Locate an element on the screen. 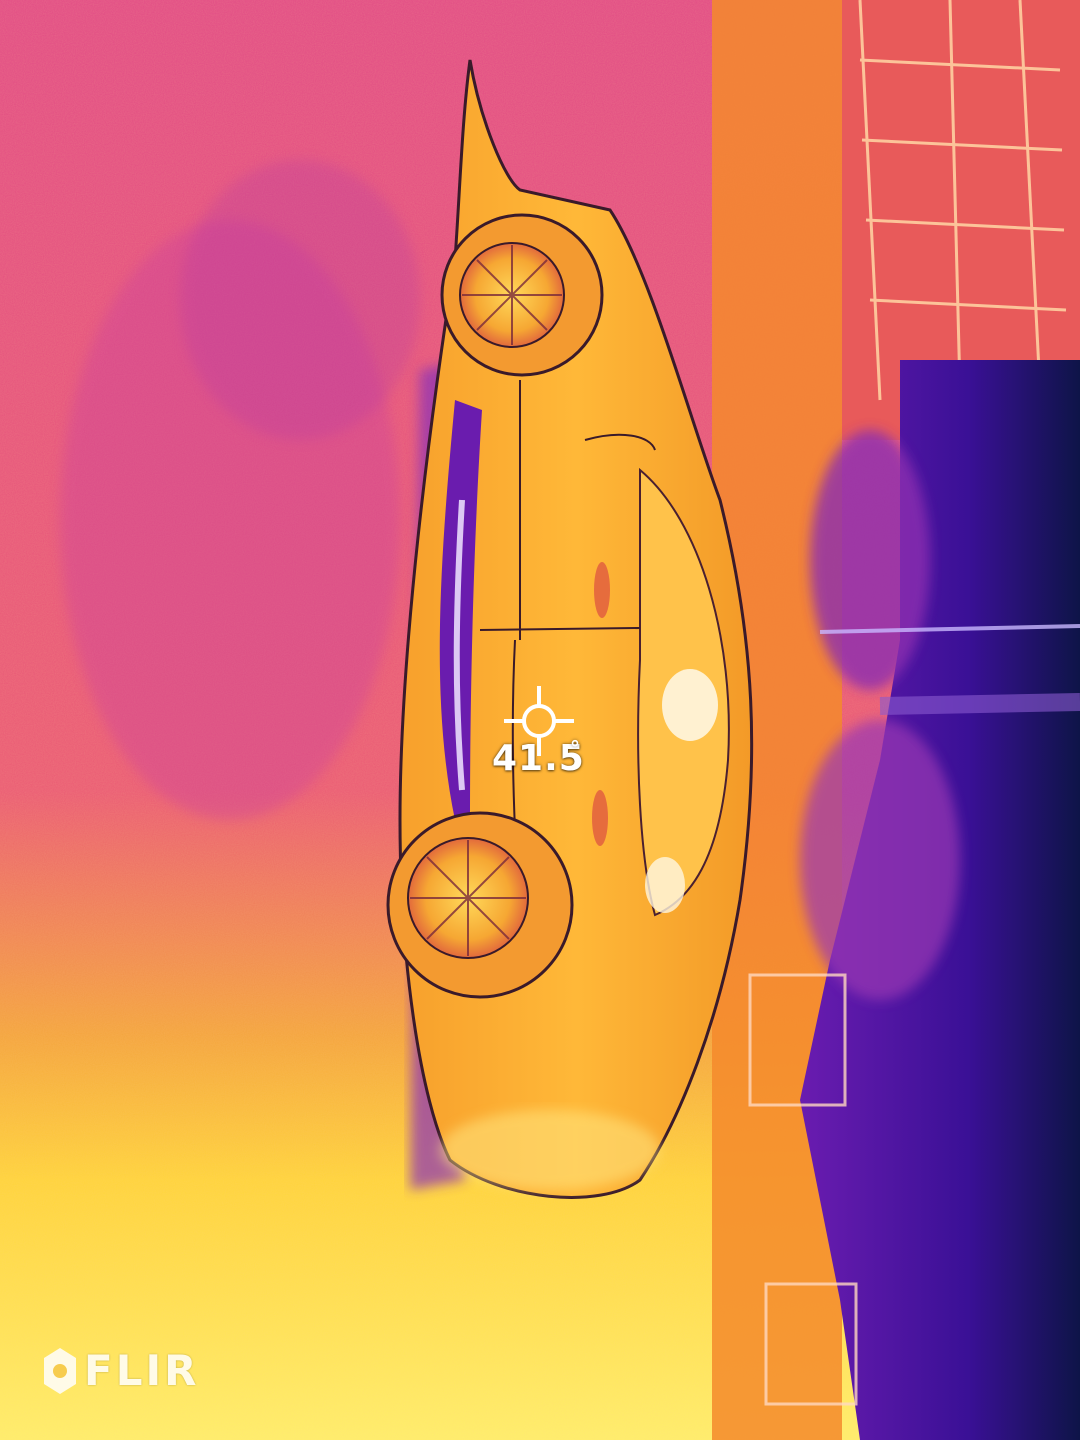 Image resolution: width=1080 pixels, height=1440 pixels. temperature-unit: ° is located at coordinates (575, 748).